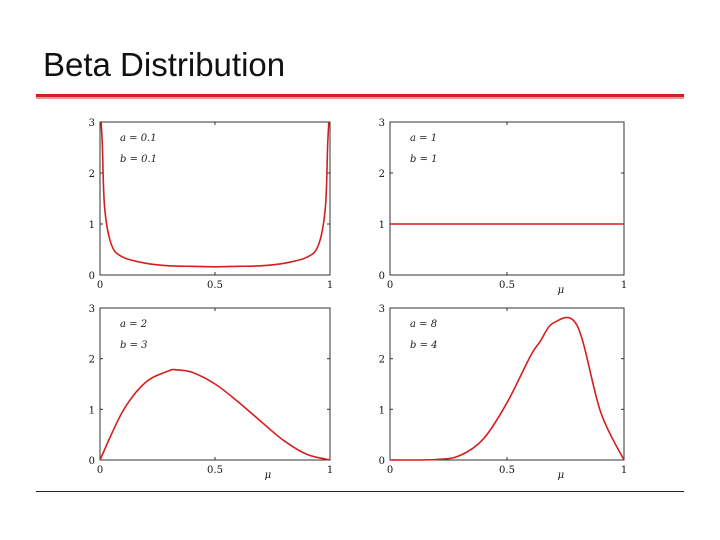  I want to click on beta-plot-a01-b01: 0 0.5 1 0 1 2 3 a = 0.1 b = 0.1, so click(211, 204).